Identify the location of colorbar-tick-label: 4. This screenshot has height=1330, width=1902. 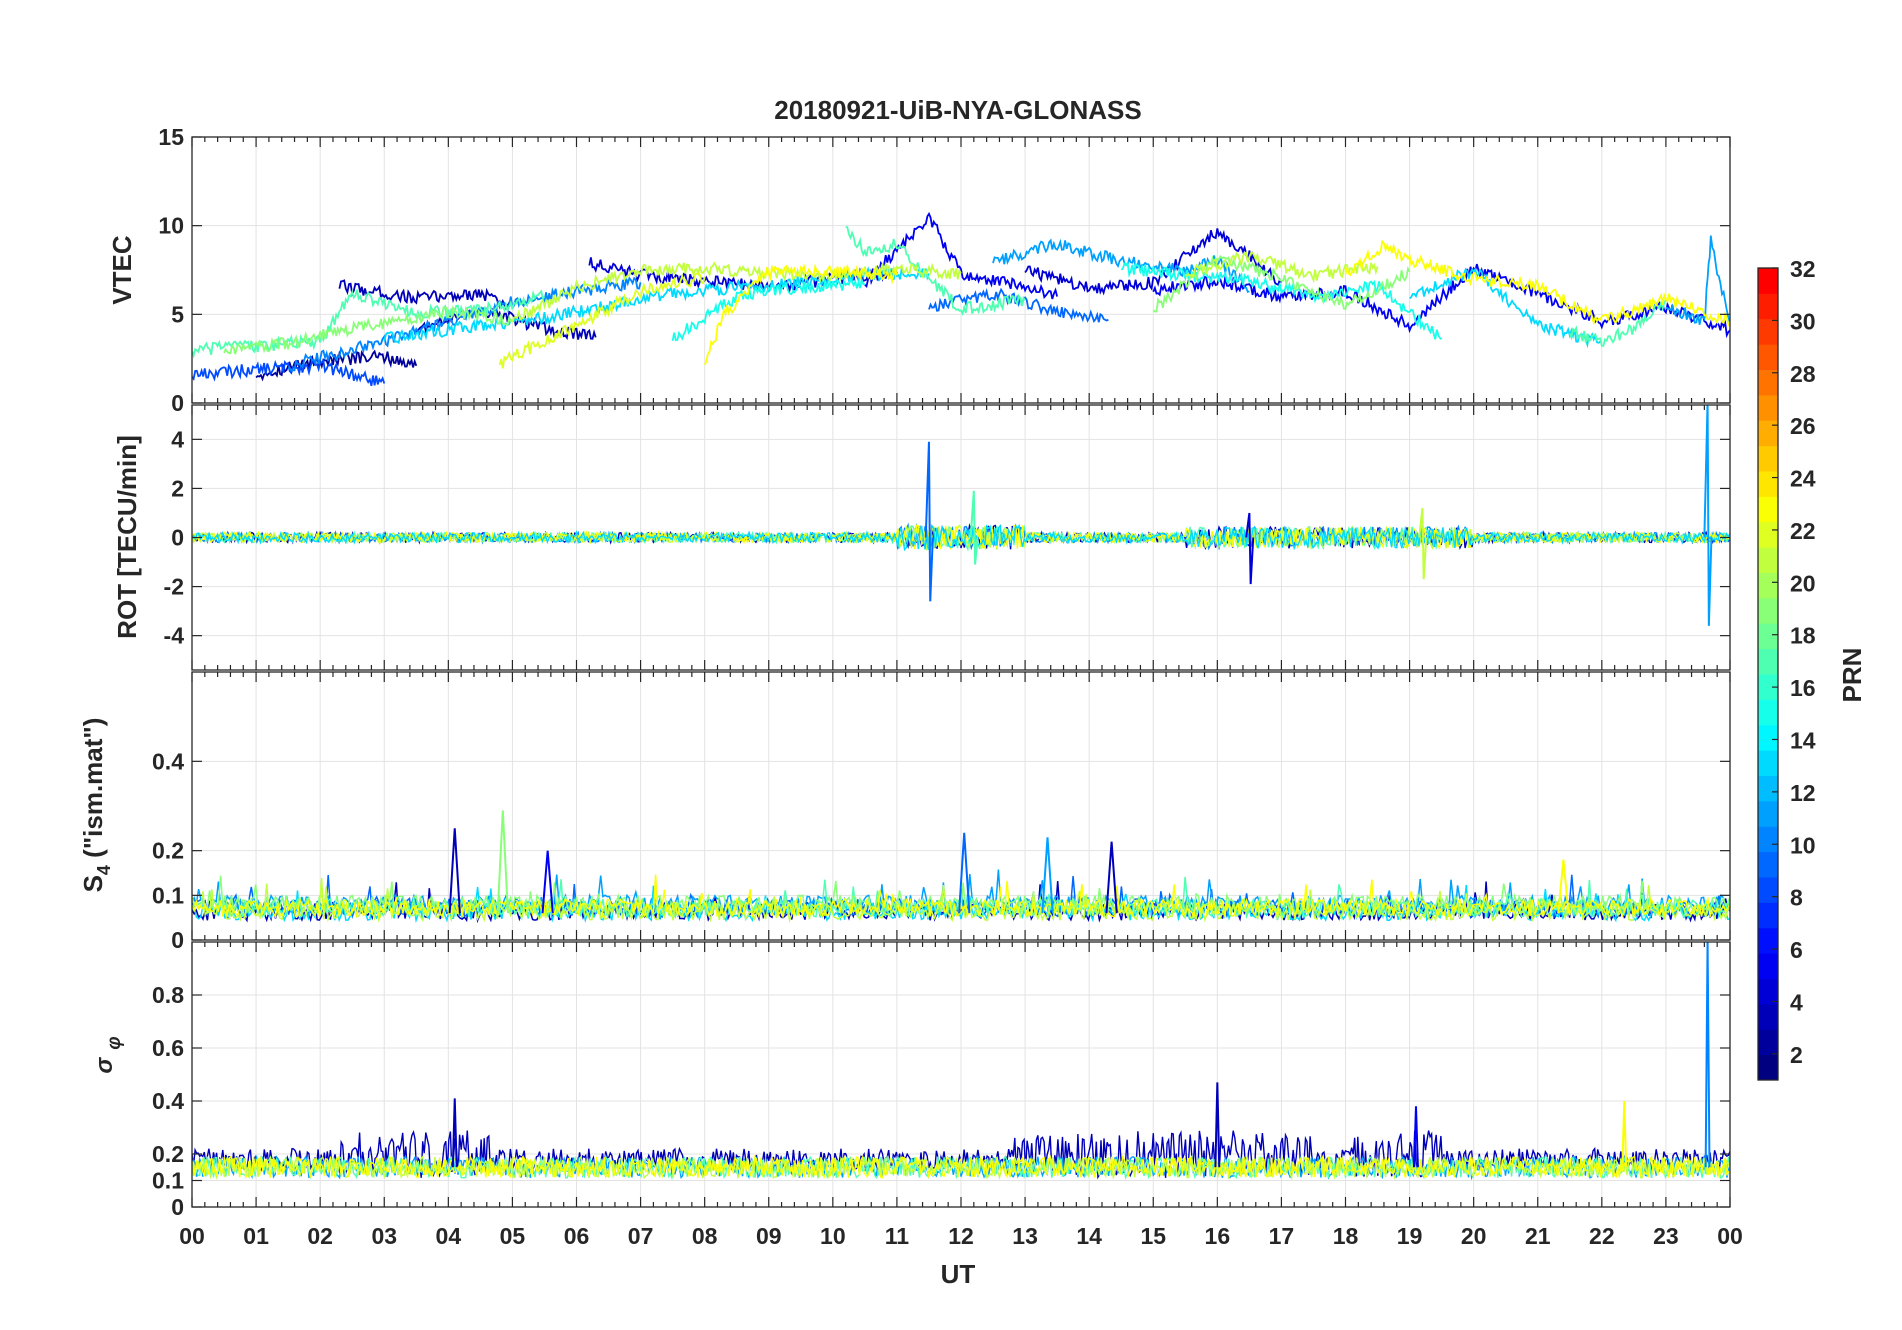
(1796, 1002).